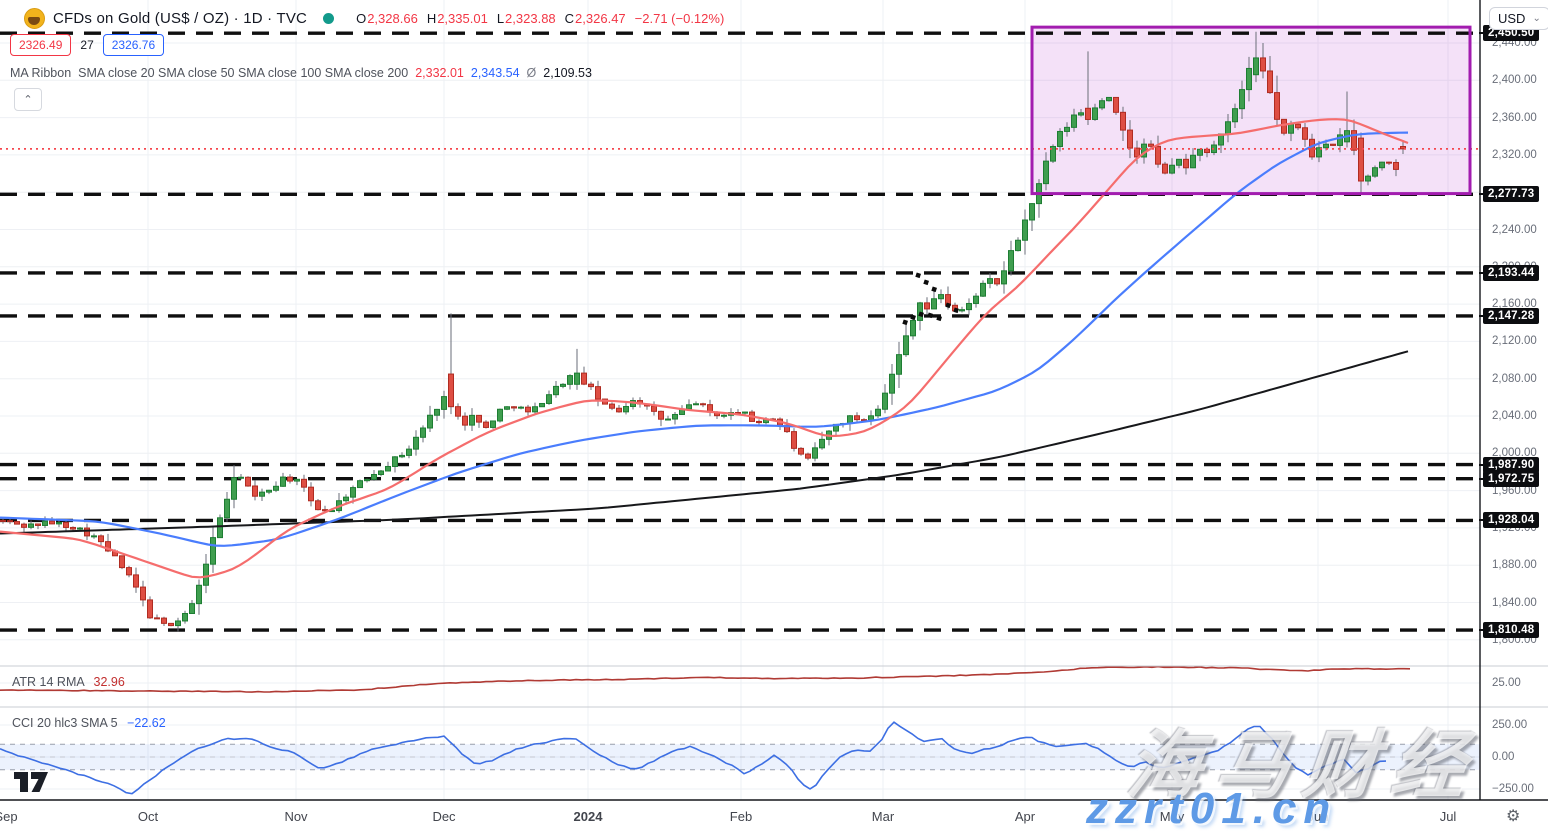  Describe the element at coordinates (1511, 194) in the screenshot. I see `price-level-chip: 2,277.73` at that location.